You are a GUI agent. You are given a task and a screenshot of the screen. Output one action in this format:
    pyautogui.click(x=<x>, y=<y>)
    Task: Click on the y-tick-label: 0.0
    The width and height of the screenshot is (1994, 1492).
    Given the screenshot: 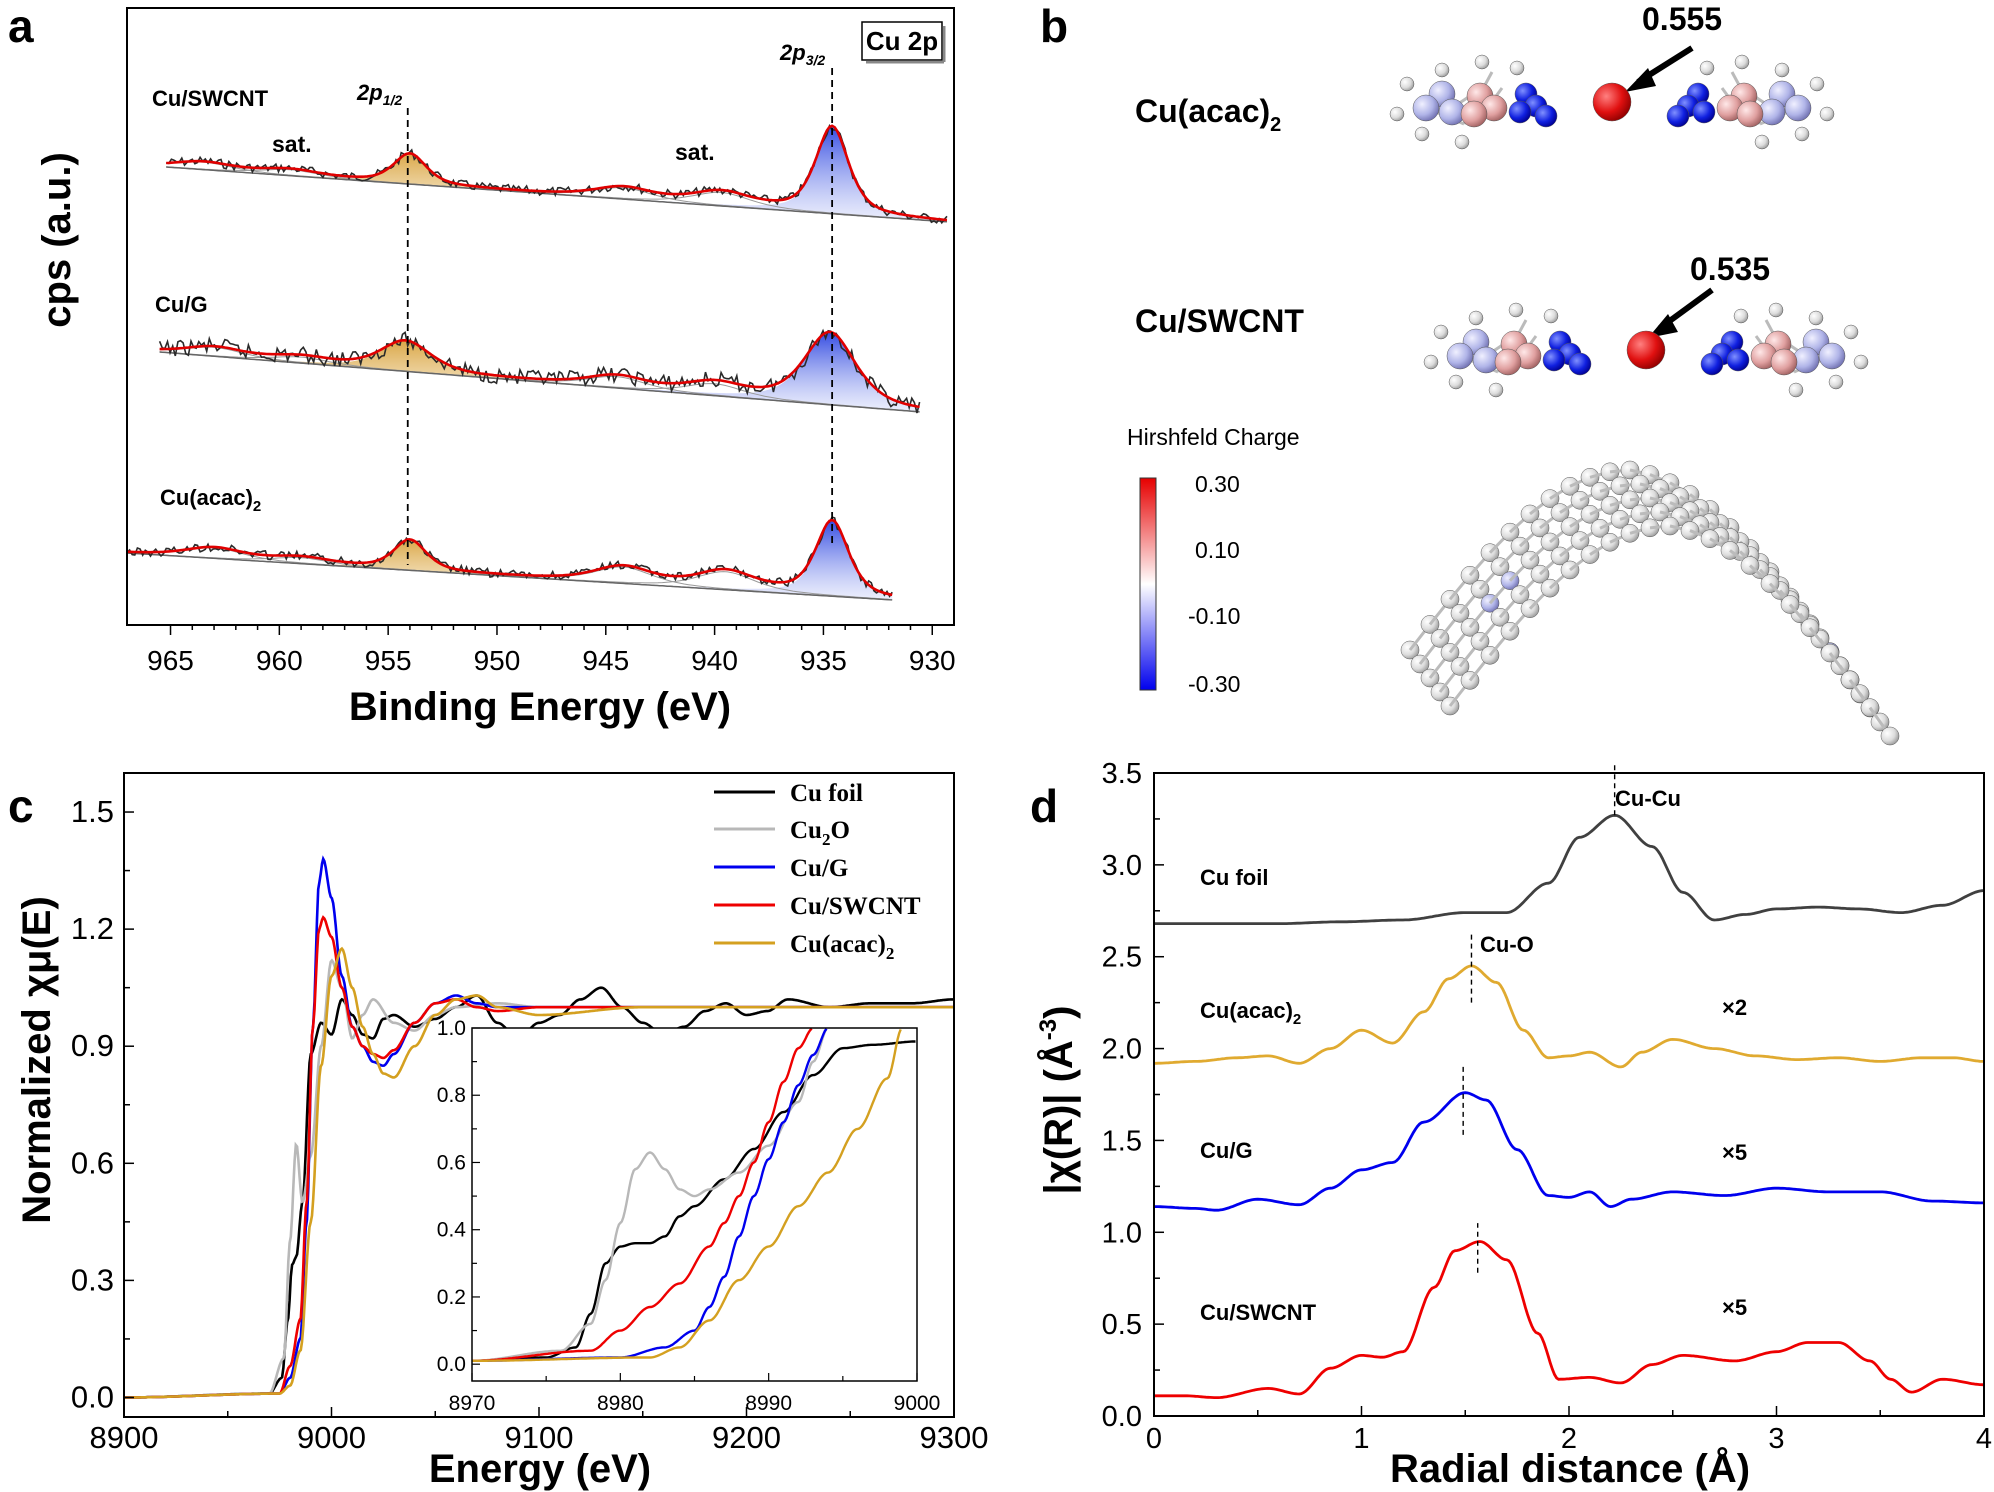 What is the action you would take?
    pyautogui.click(x=92, y=1396)
    